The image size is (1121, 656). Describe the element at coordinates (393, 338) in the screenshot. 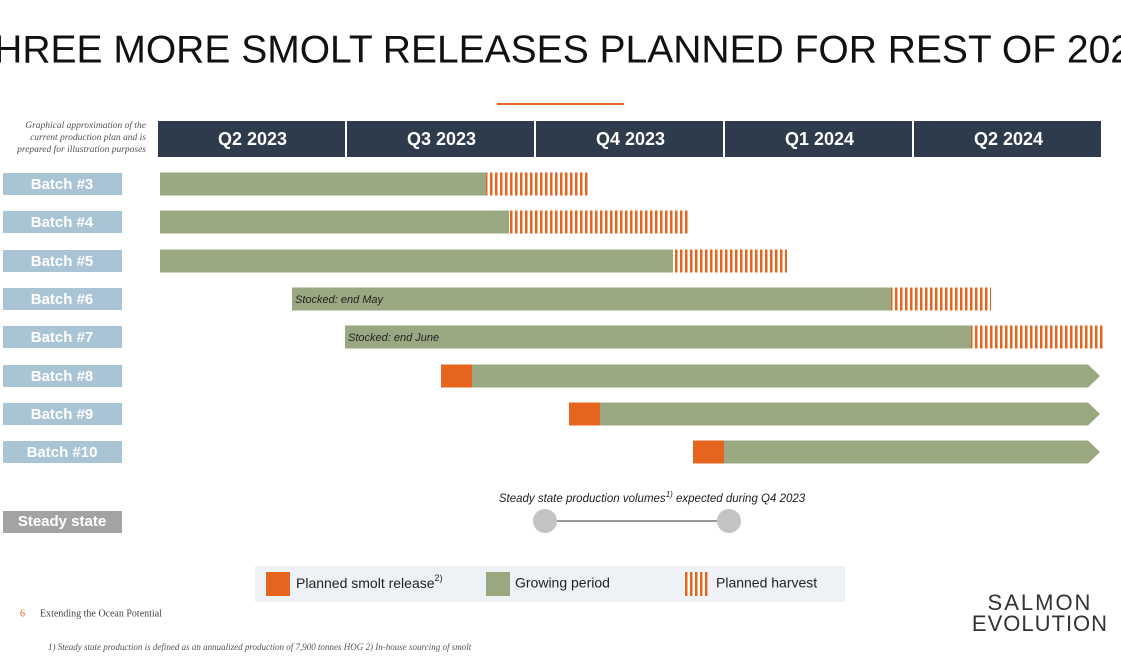

I see `stocked-note: Stocked: end June` at that location.